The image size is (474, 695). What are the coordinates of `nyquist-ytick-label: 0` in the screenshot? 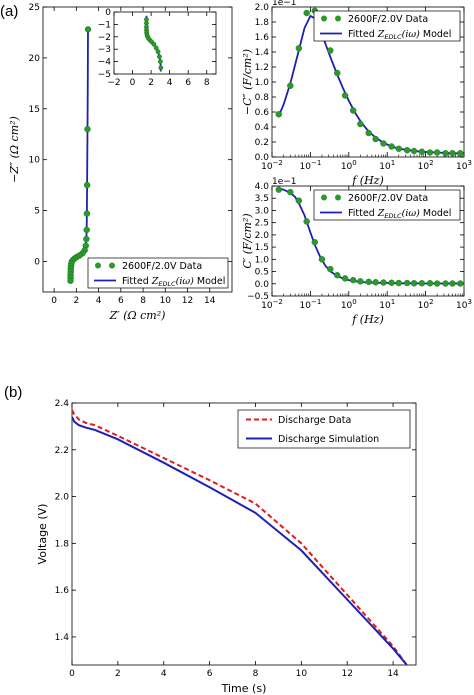 It's located at (37, 262).